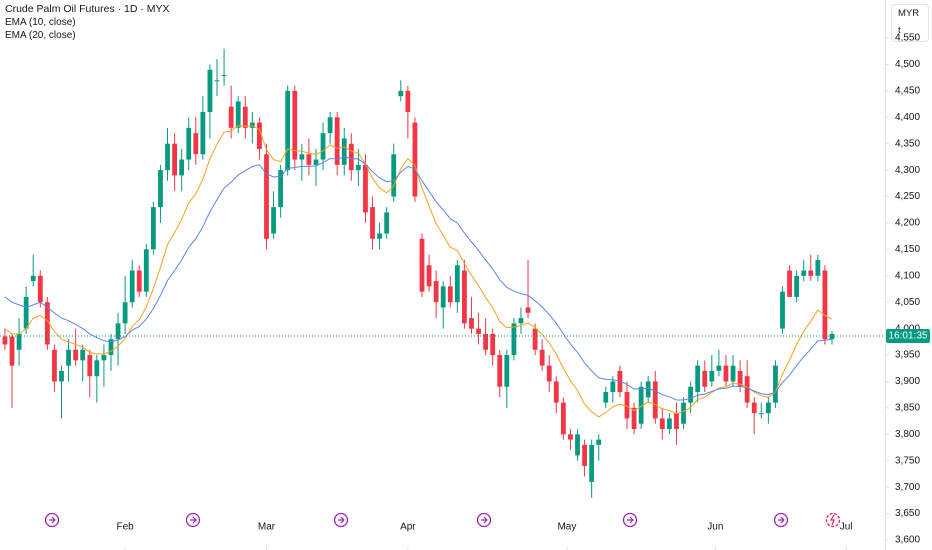  What do you see at coordinates (909, 13) in the screenshot?
I see `currency: MYR` at bounding box center [909, 13].